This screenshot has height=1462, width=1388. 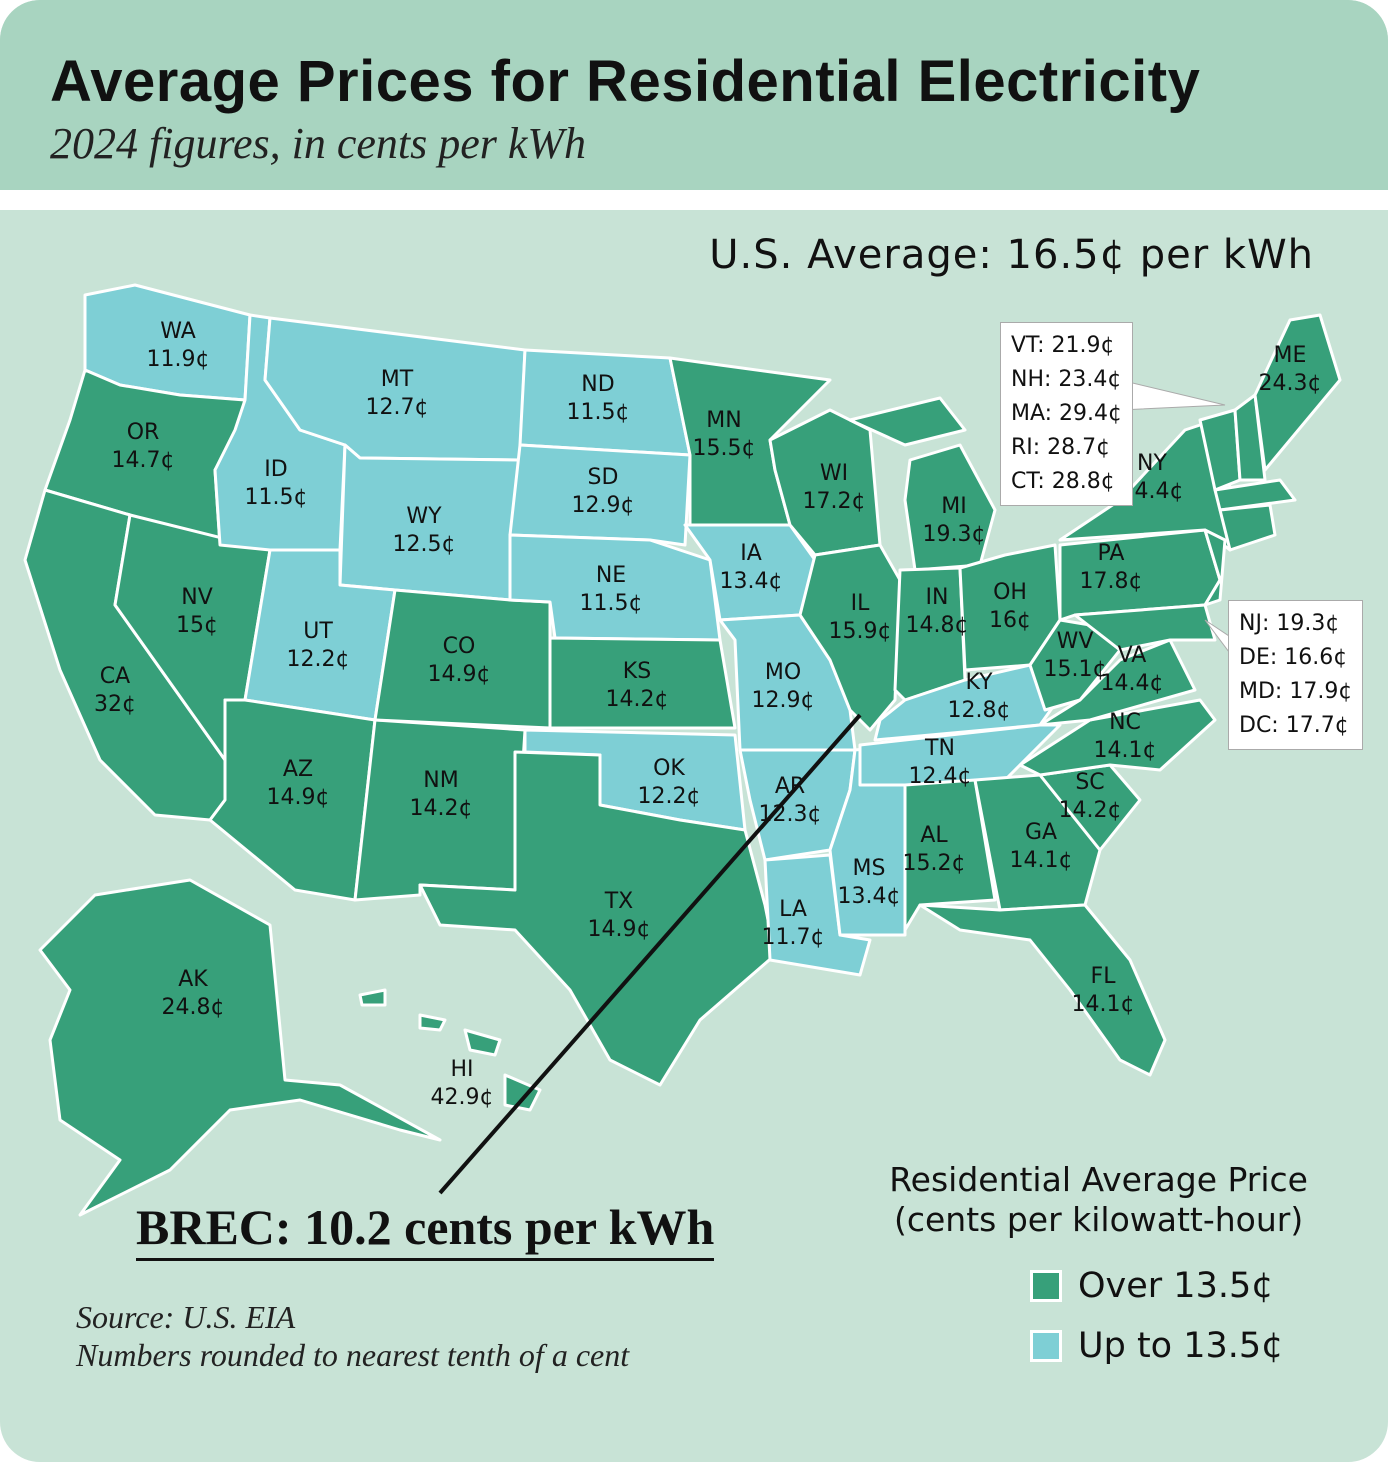 What do you see at coordinates (860, 618) in the screenshot?
I see `state-label-il: IL 15.9¢` at bounding box center [860, 618].